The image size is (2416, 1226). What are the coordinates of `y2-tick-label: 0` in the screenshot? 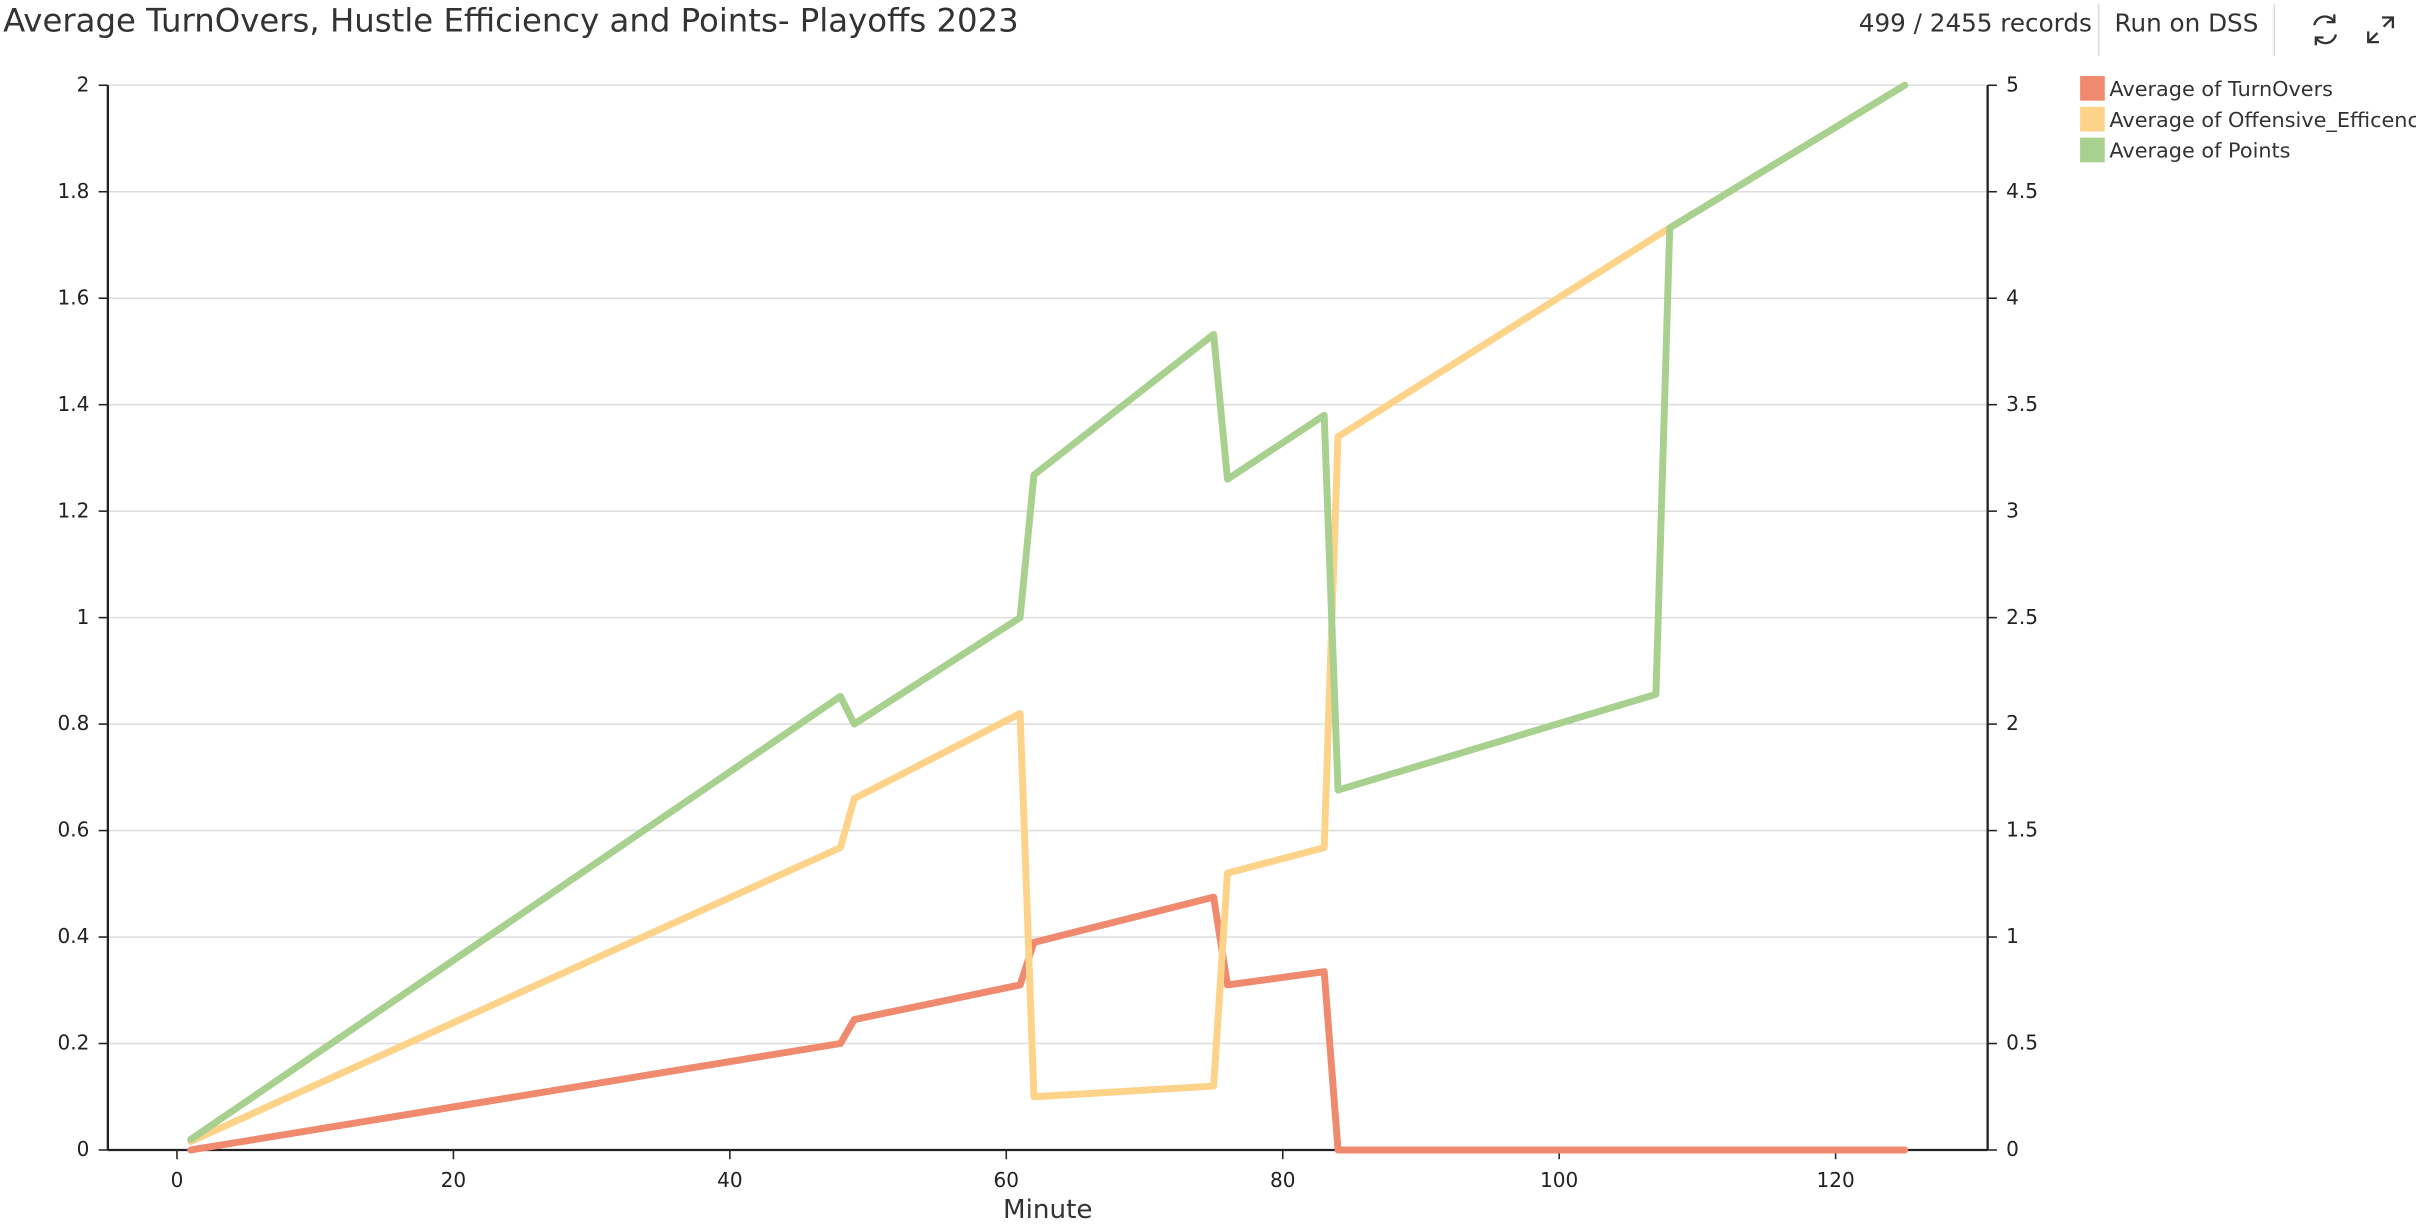 It's located at (2012, 1149).